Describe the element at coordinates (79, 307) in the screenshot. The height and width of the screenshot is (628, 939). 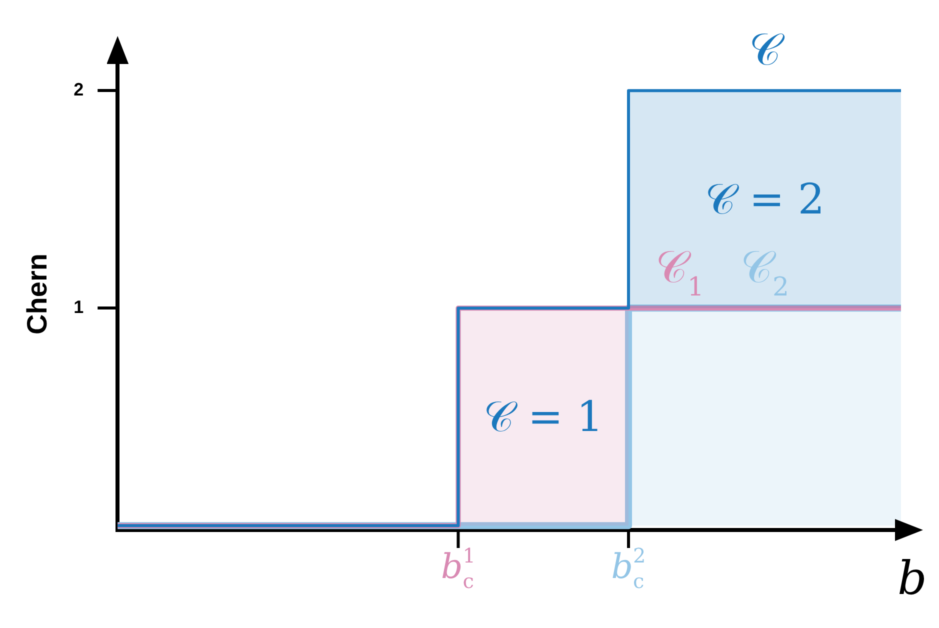
I see `y-tick-label: 1` at that location.